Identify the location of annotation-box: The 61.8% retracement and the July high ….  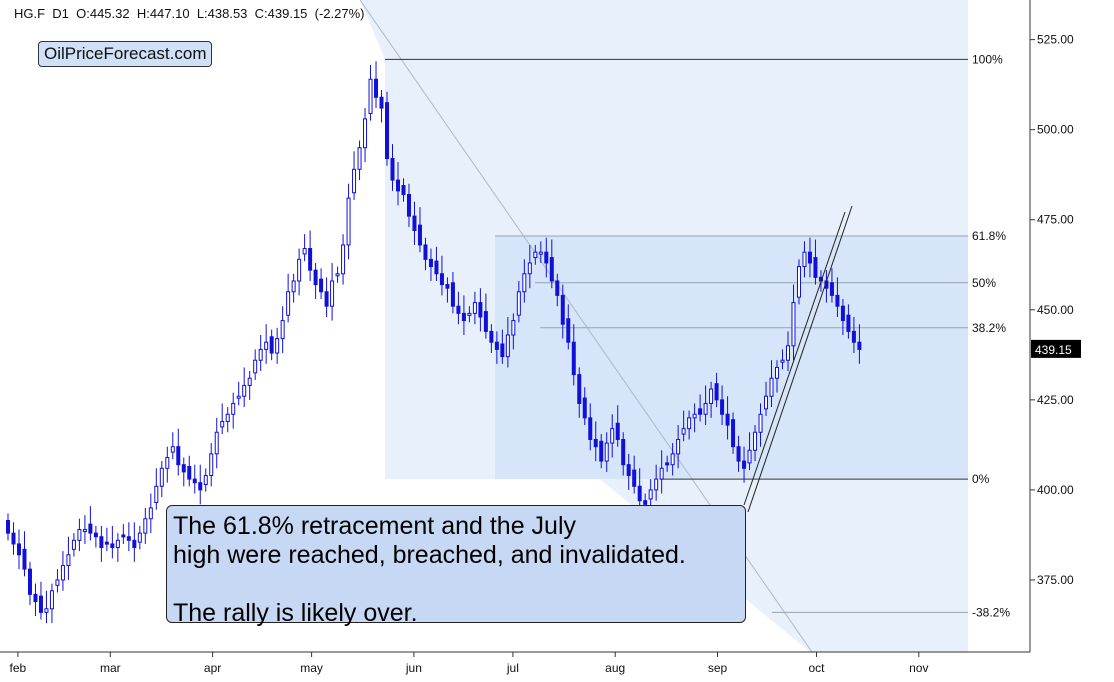
(456, 566).